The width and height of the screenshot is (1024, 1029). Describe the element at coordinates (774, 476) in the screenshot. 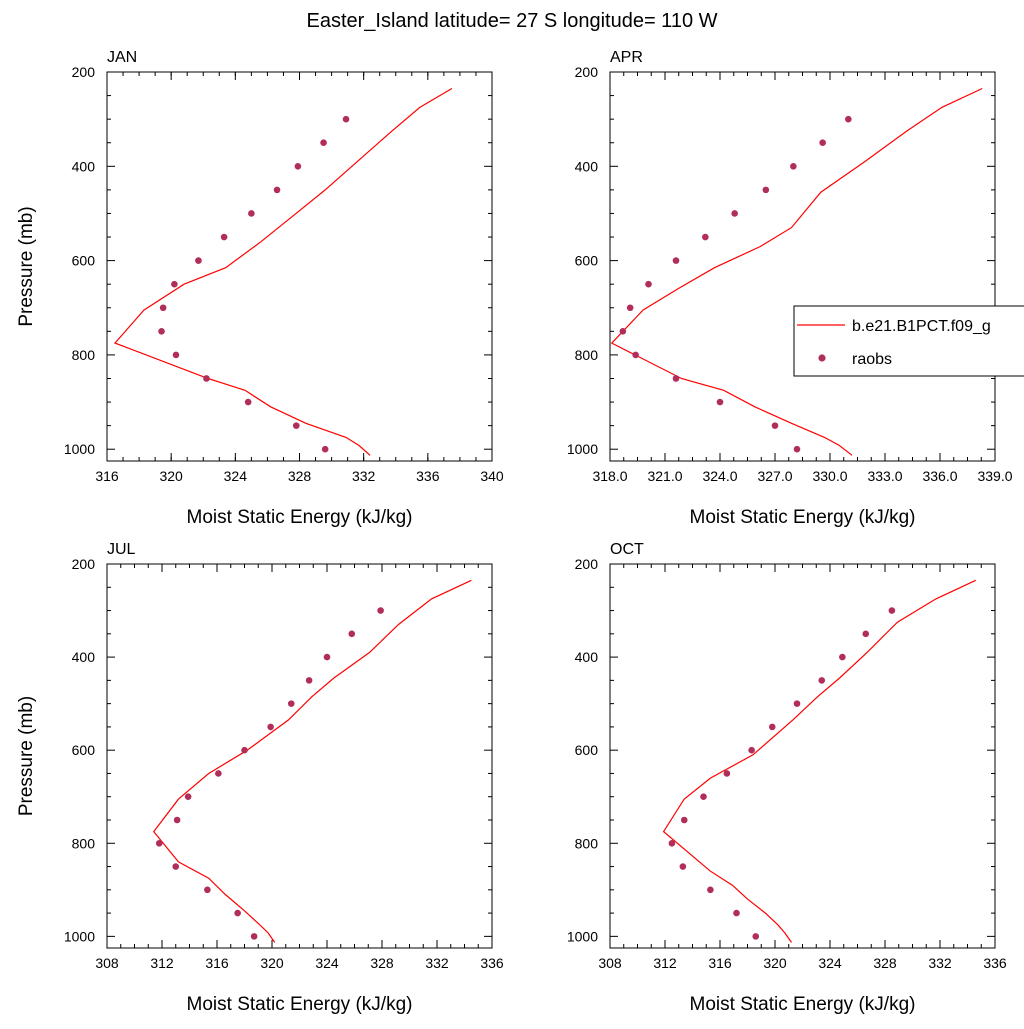

I see `x-tick-label: 327.0` at that location.